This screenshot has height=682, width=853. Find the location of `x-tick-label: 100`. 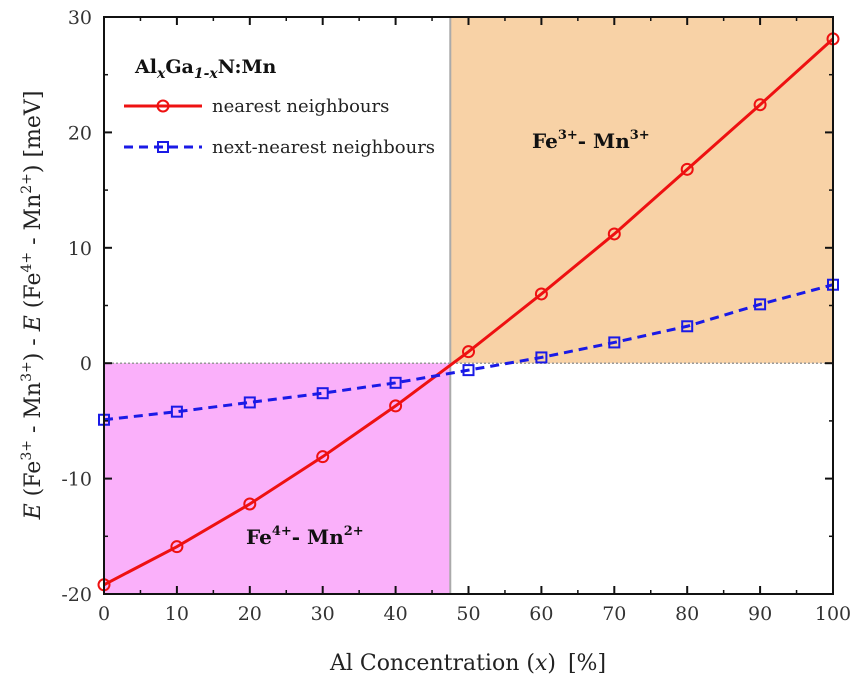

x-tick-label: 100 is located at coordinates (833, 614).